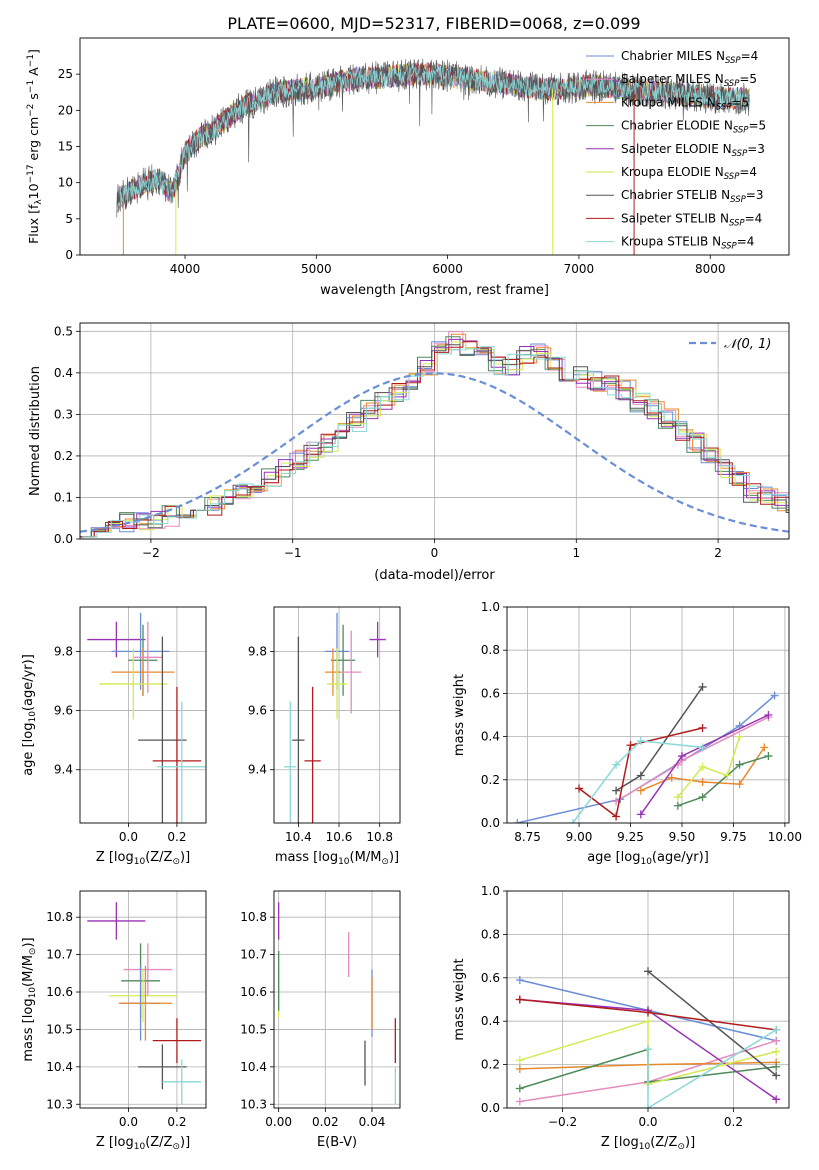 This screenshot has width=819, height=1170. I want to click on y-tick-label: 10.3, so click(59, 1104).